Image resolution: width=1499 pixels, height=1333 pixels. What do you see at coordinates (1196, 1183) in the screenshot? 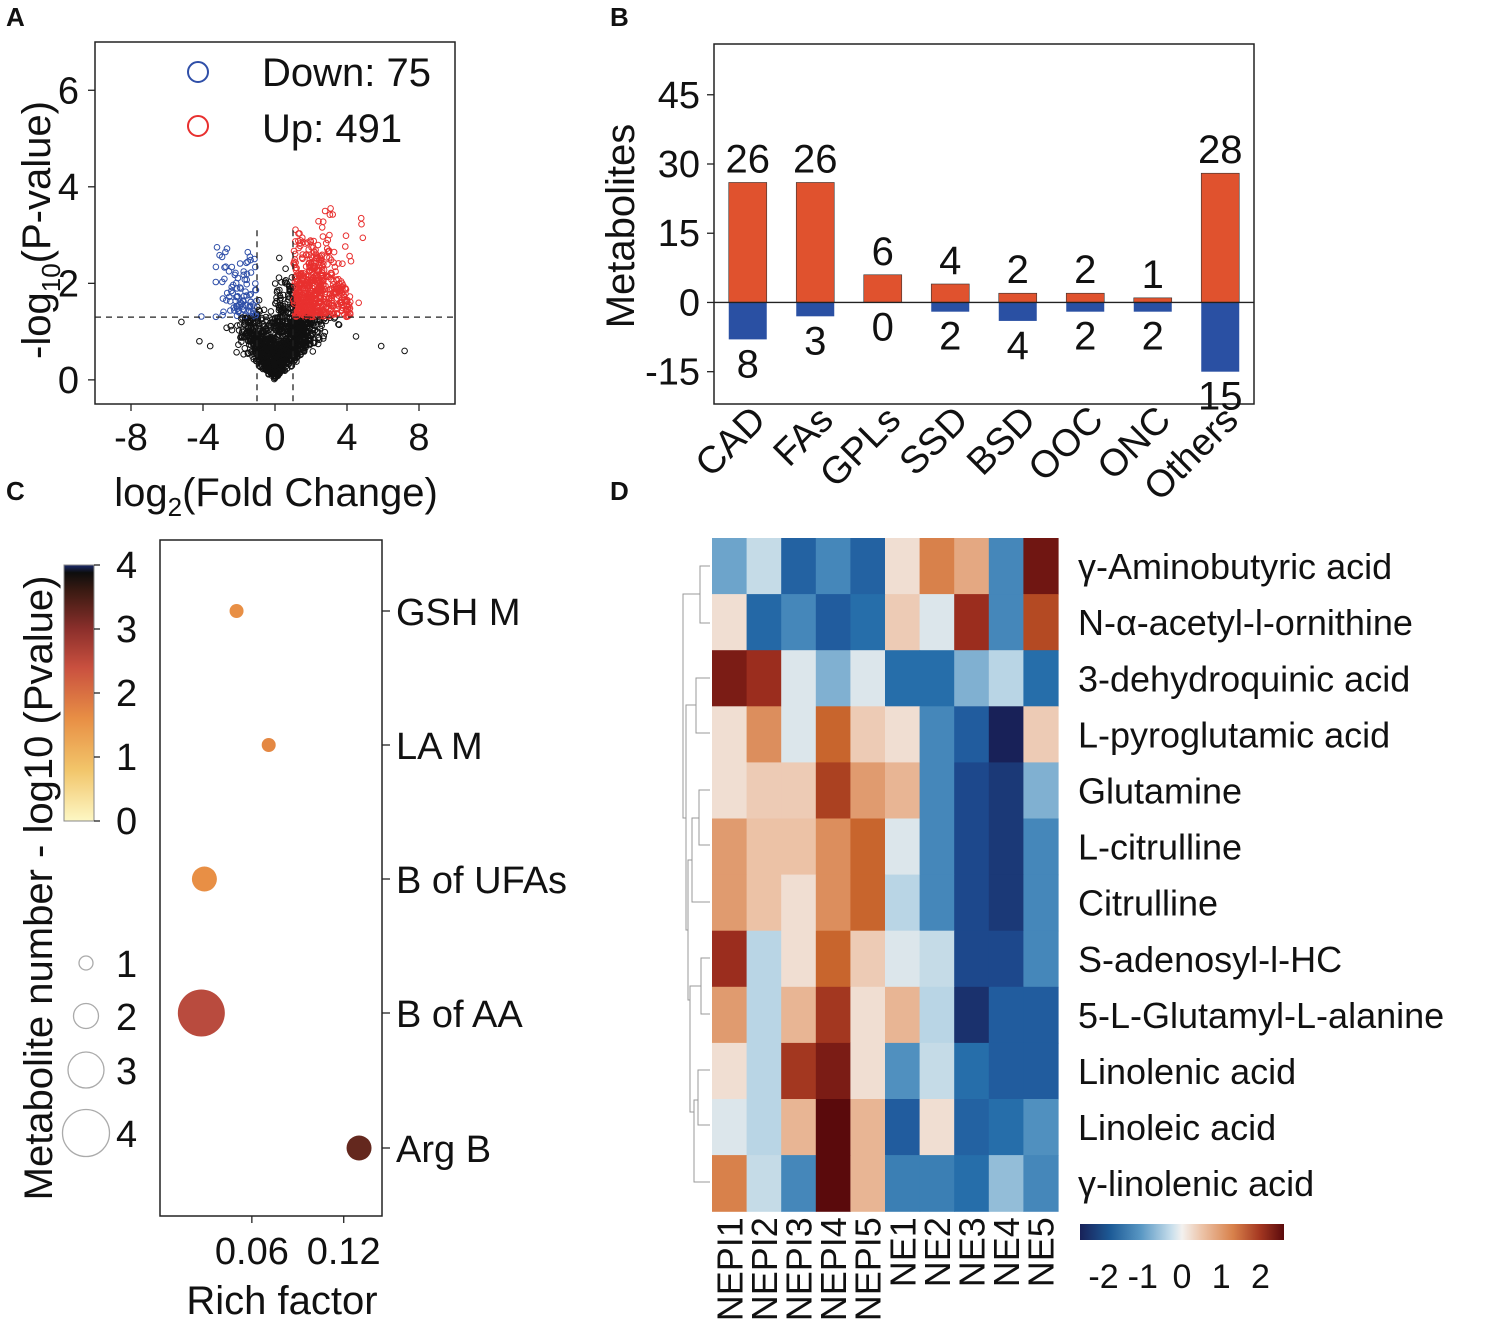
I see `row-label: γ-linolenic acid` at bounding box center [1196, 1183].